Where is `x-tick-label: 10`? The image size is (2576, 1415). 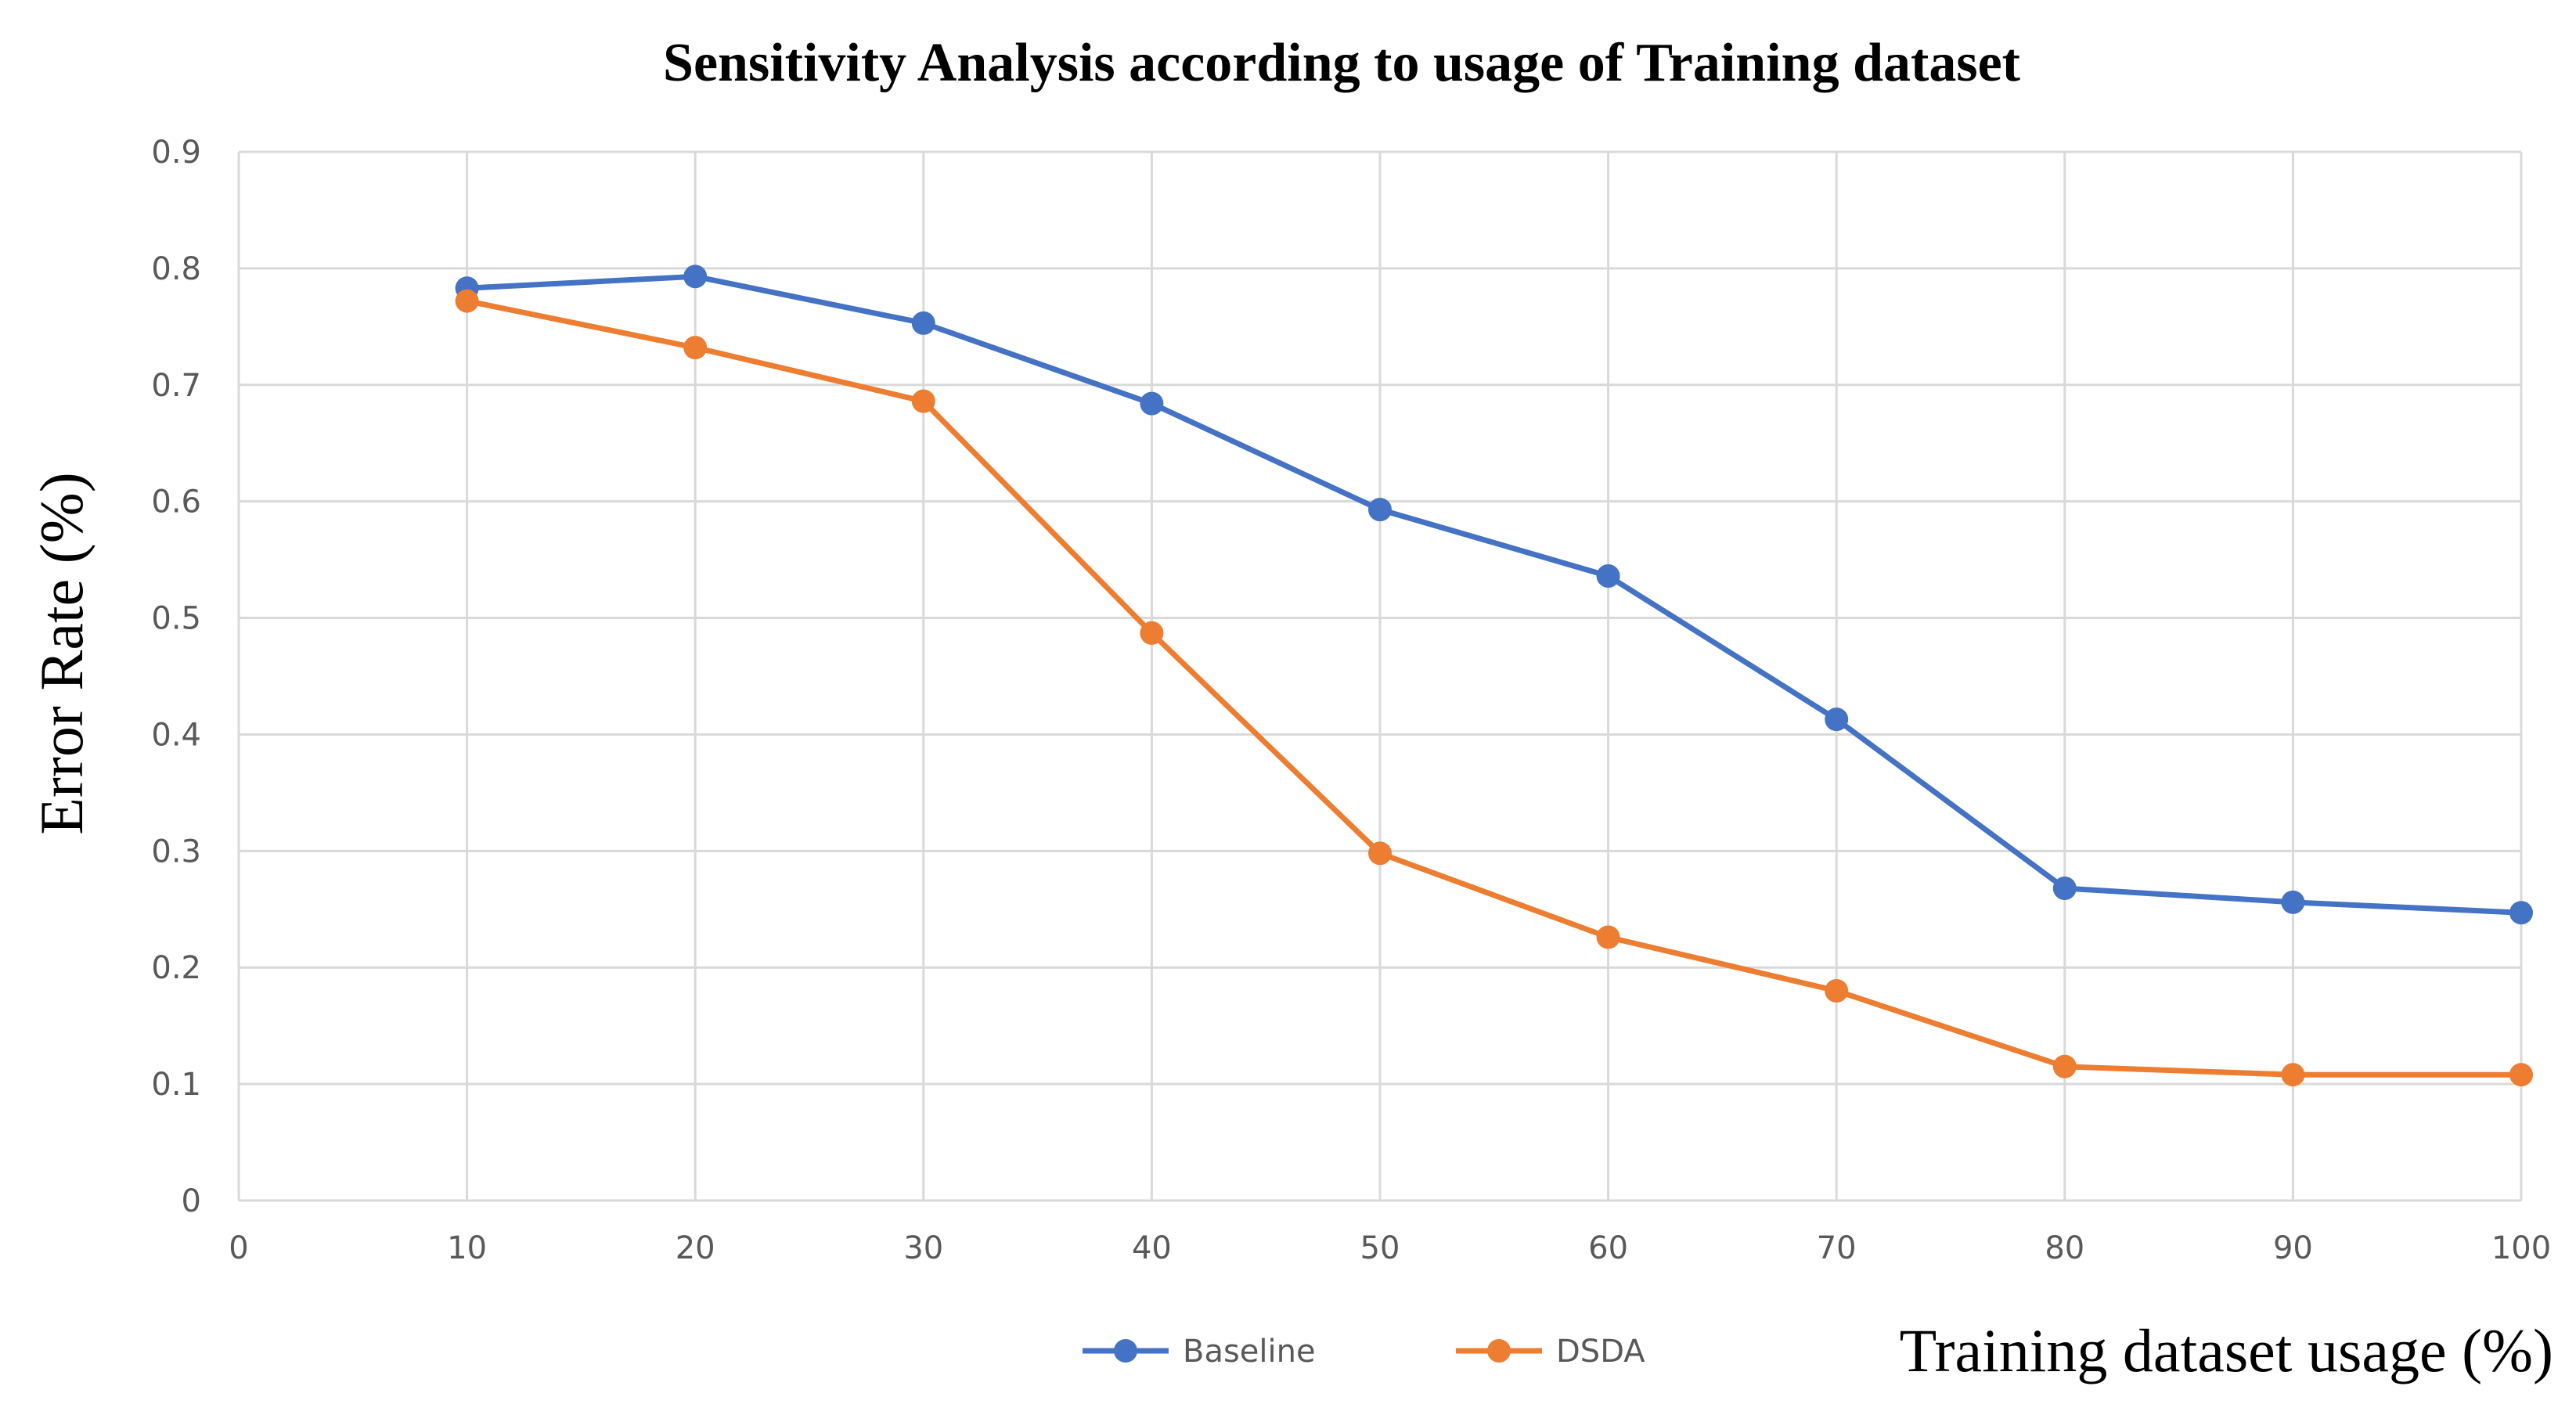 x-tick-label: 10 is located at coordinates (467, 1248).